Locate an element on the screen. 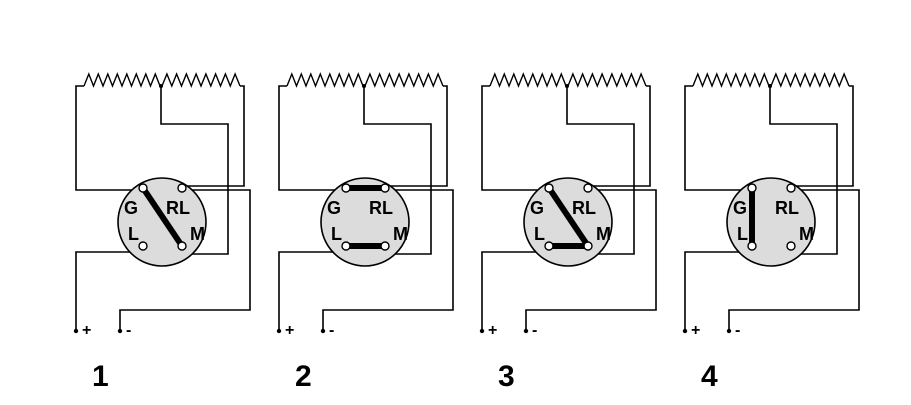 This screenshot has width=911, height=405. diagram-number: 1 is located at coordinates (100, 376).